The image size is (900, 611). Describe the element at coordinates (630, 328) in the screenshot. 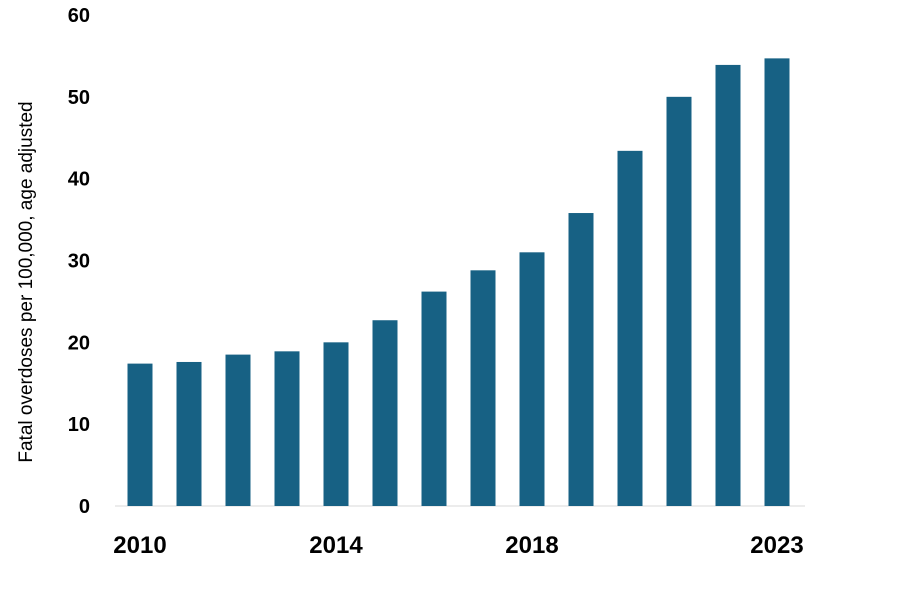

I see `bar-2020` at that location.